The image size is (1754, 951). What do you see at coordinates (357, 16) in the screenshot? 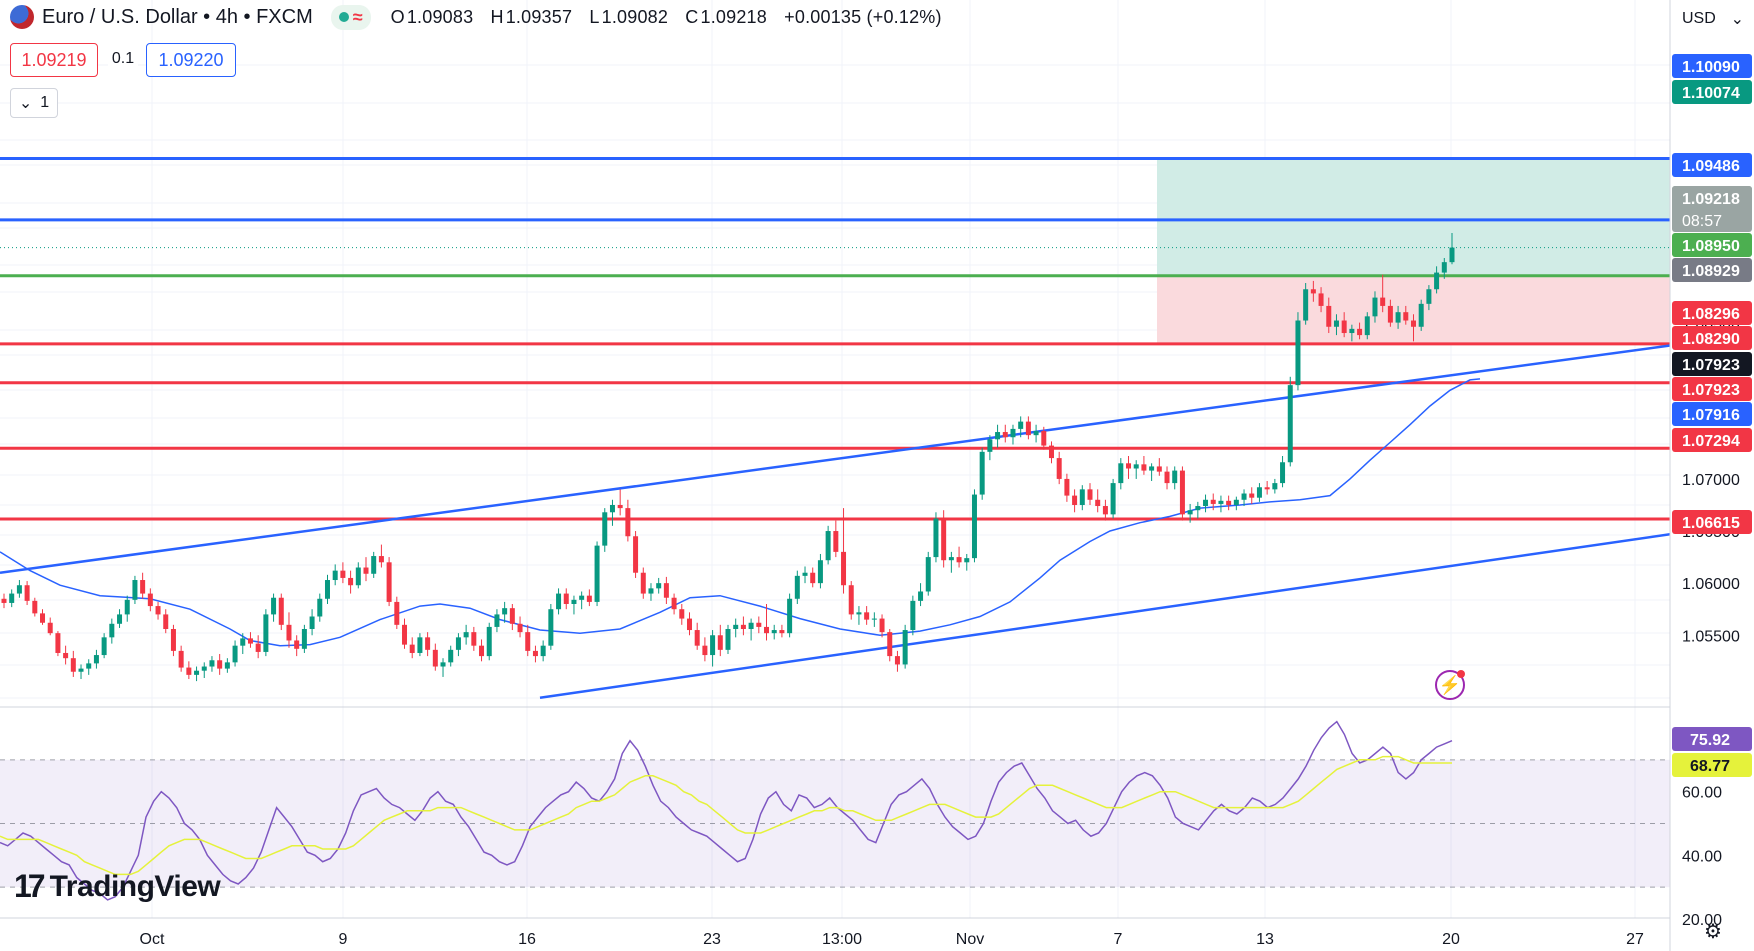
I see `wave-icon: ≈` at bounding box center [357, 16].